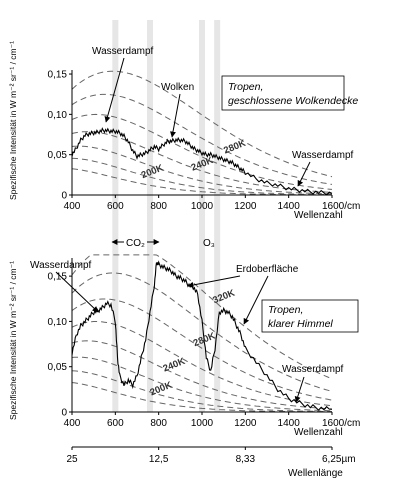 This screenshot has width=403, height=482. I want to click on bot-xtick-label: 1400, so click(289, 423).